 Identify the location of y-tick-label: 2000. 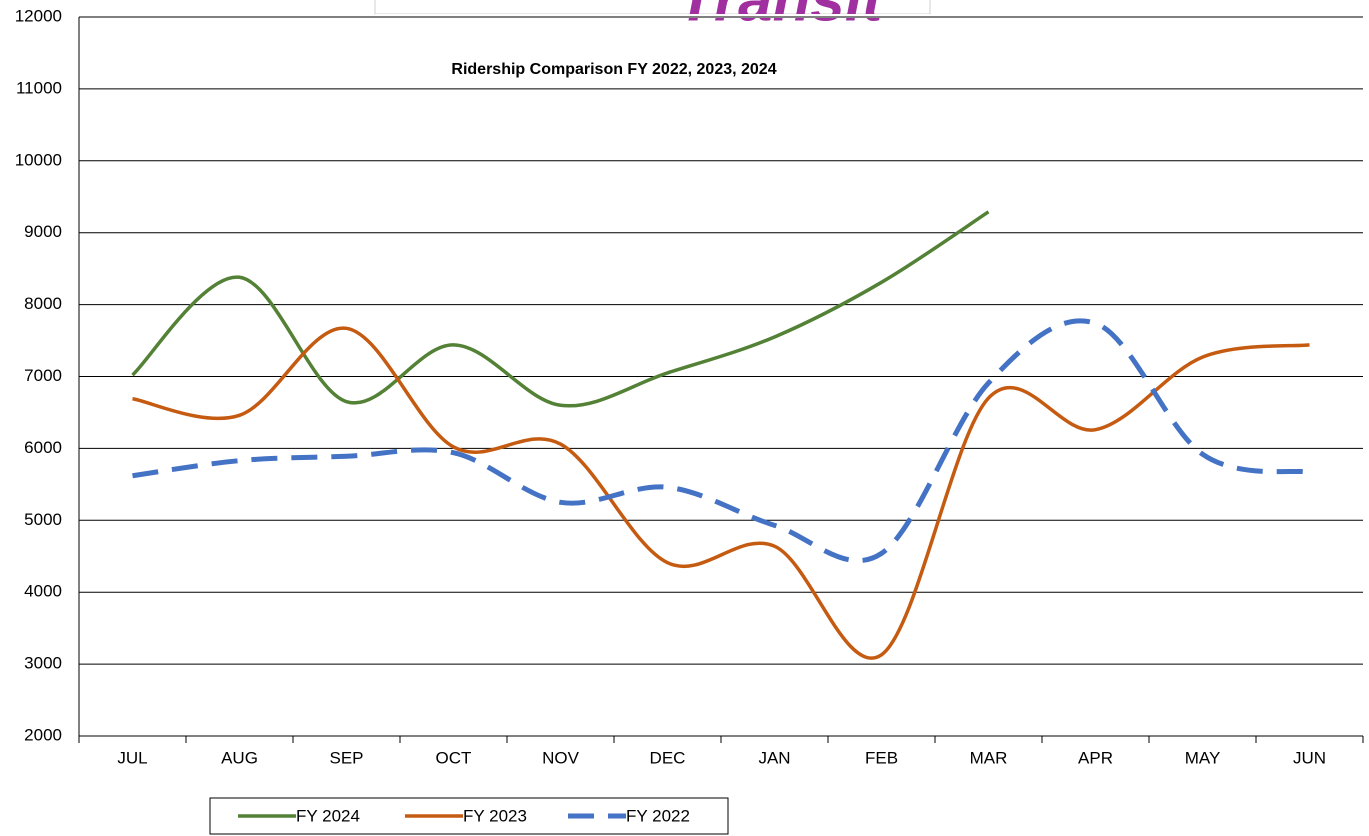
(43, 734).